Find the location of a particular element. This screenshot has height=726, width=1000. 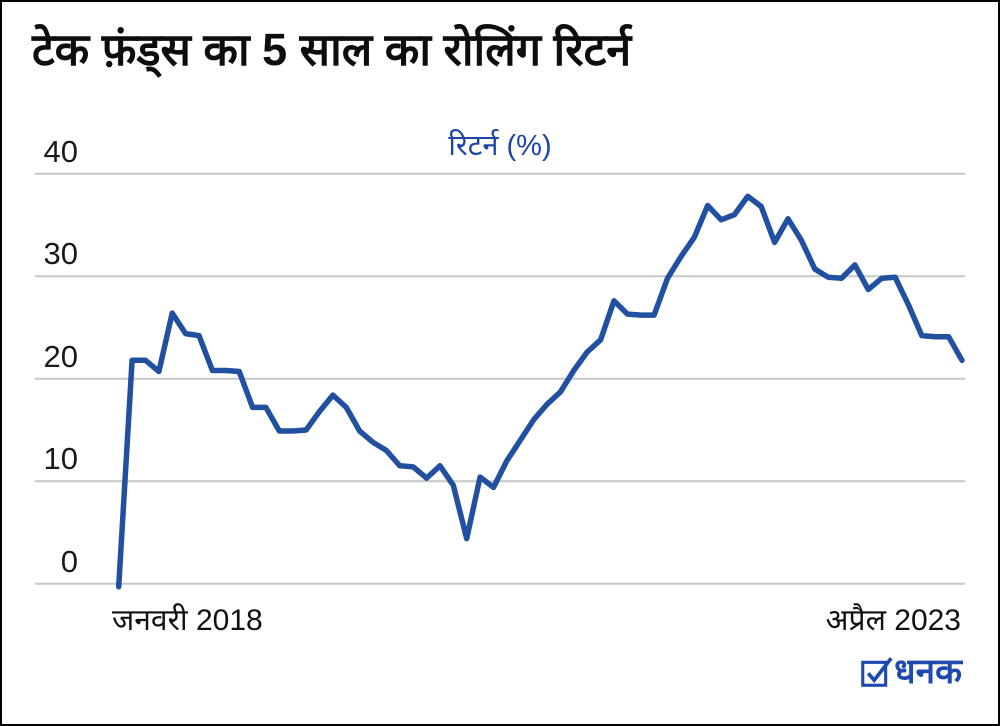

x-axis-label-start: जनवरी 2018 is located at coordinates (187, 620).